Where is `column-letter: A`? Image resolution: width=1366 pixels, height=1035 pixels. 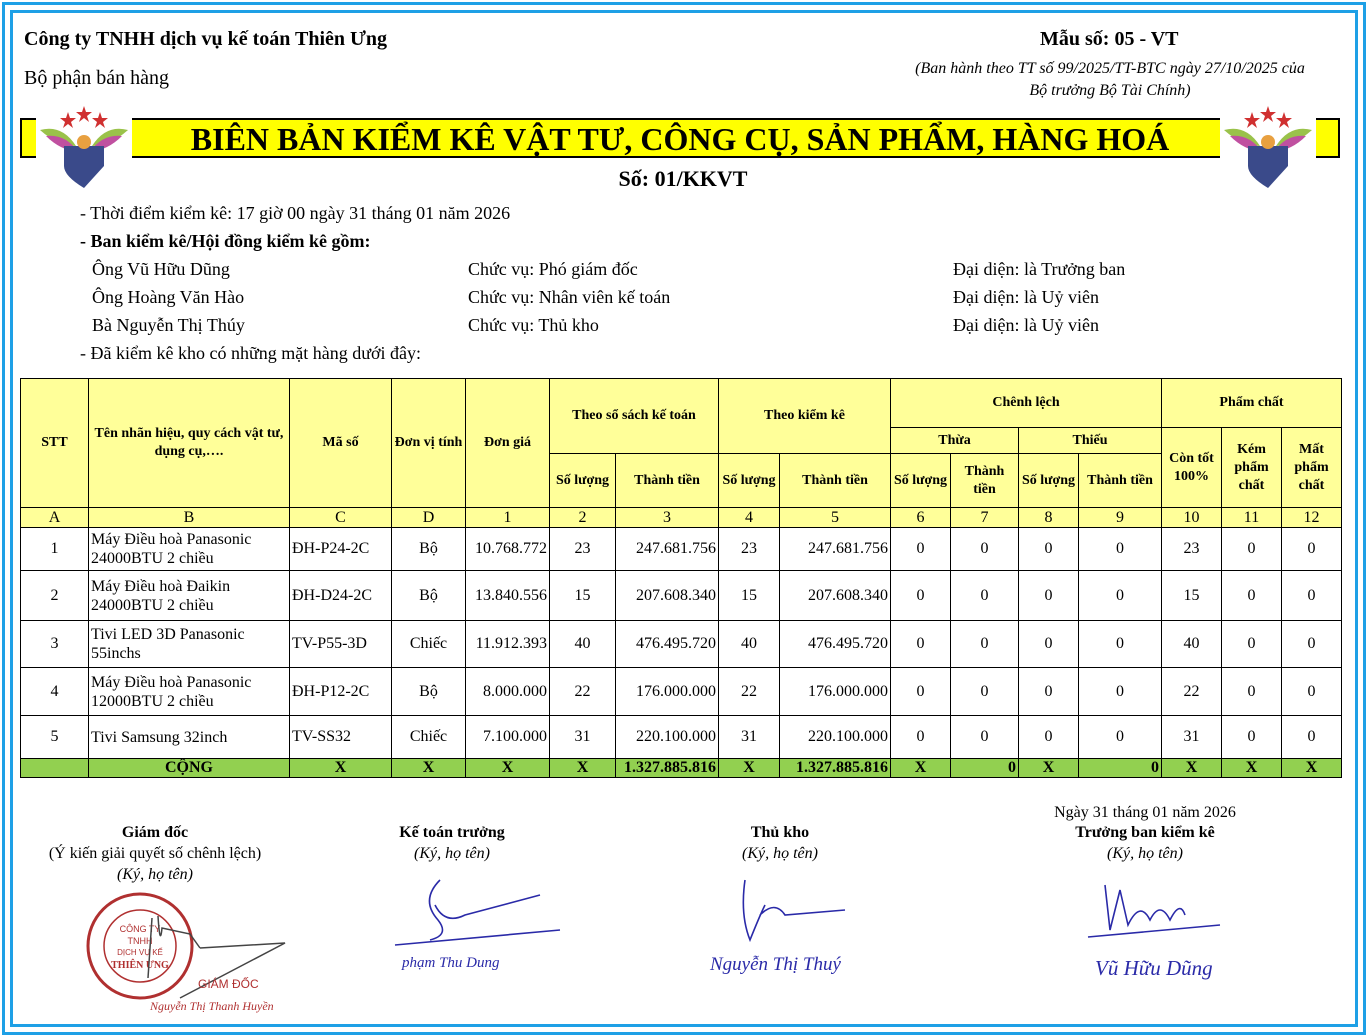 column-letter: A is located at coordinates (54, 517).